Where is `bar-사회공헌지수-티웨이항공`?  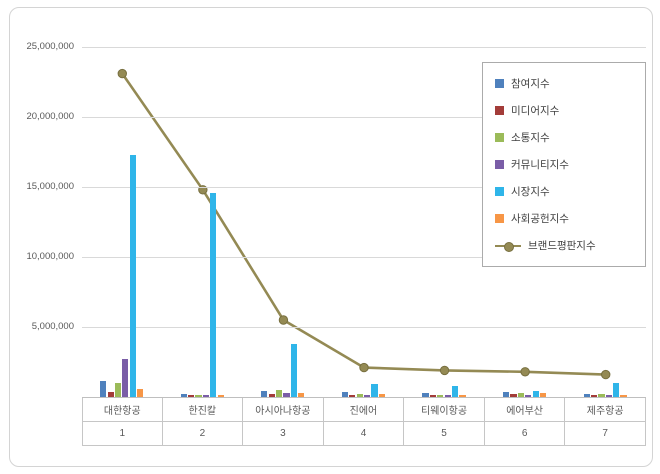
bar-사회공헌지수-티웨이항공 is located at coordinates (462, 396).